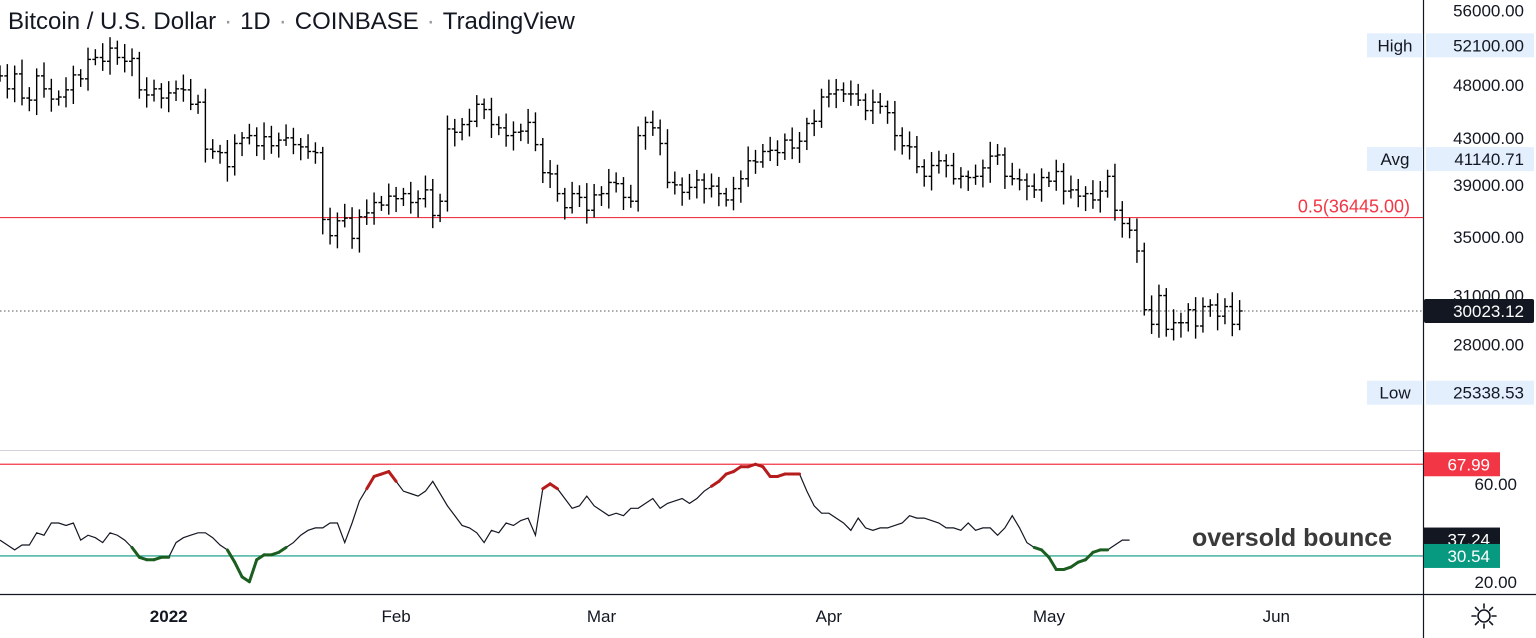 Image resolution: width=1536 pixels, height=638 pixels. I want to click on gear-icon, so click(1484, 616).